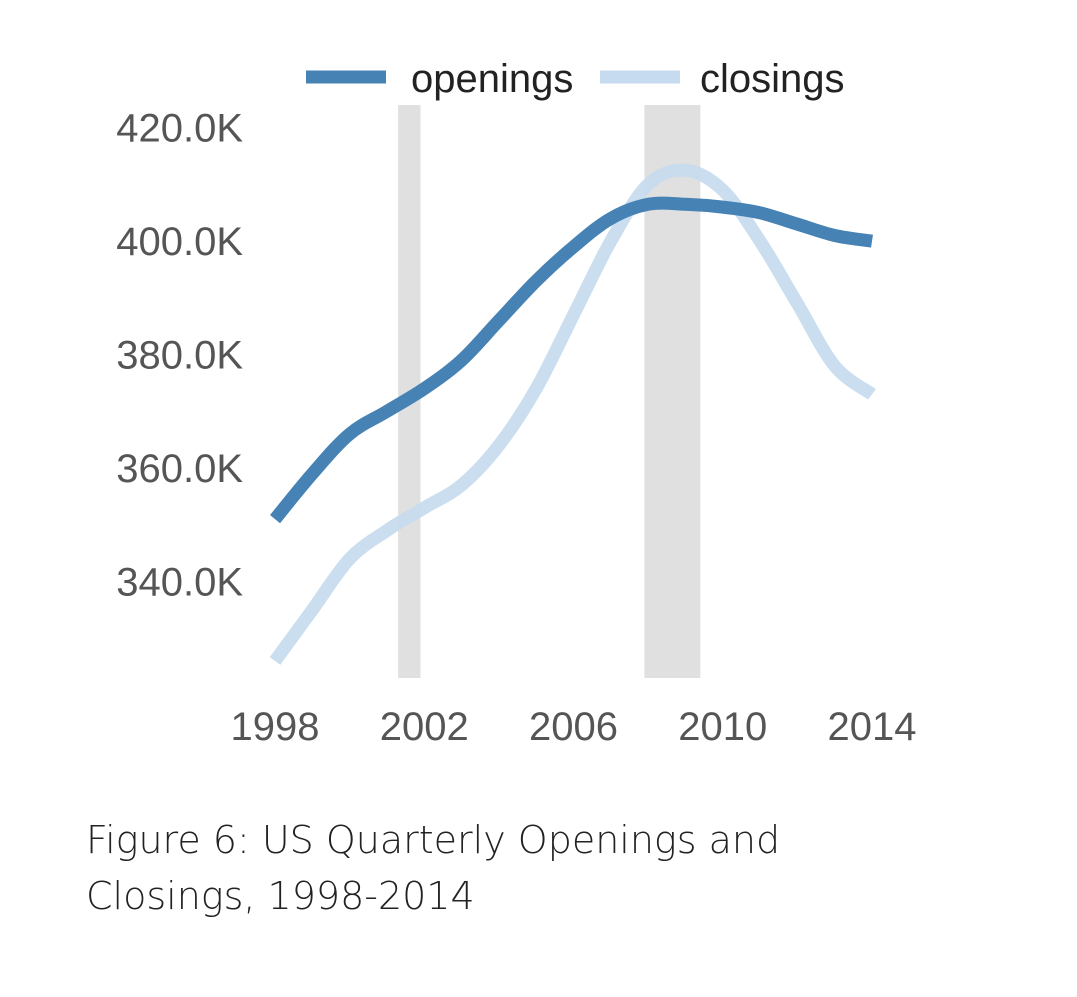  What do you see at coordinates (872, 727) in the screenshot?
I see `x-tick-label: 2014` at bounding box center [872, 727].